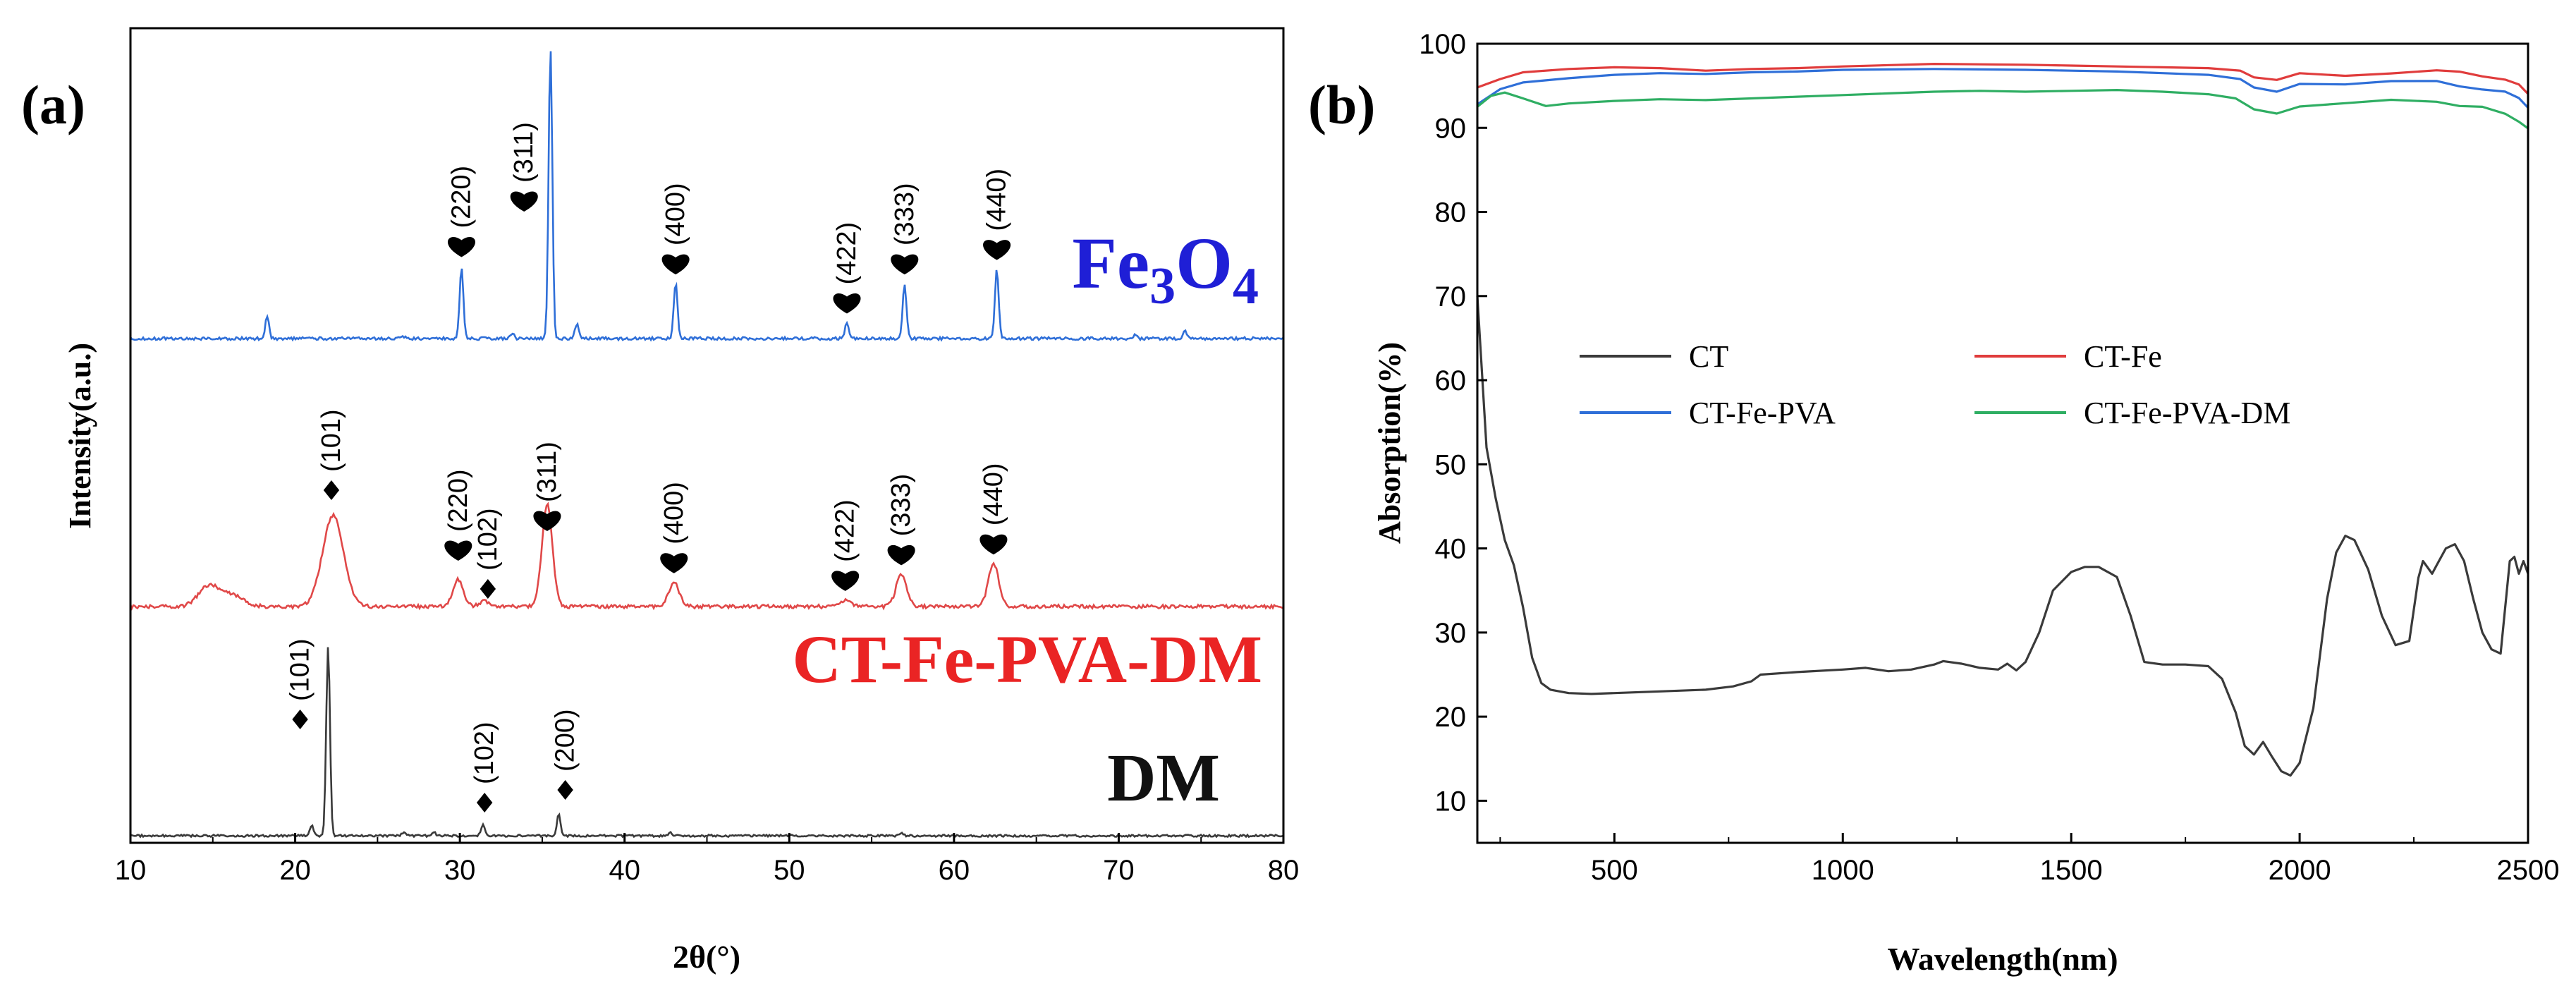 This screenshot has width=2576, height=986. I want to click on panel-b-ylabel: Absorption(%), so click(1390, 443).